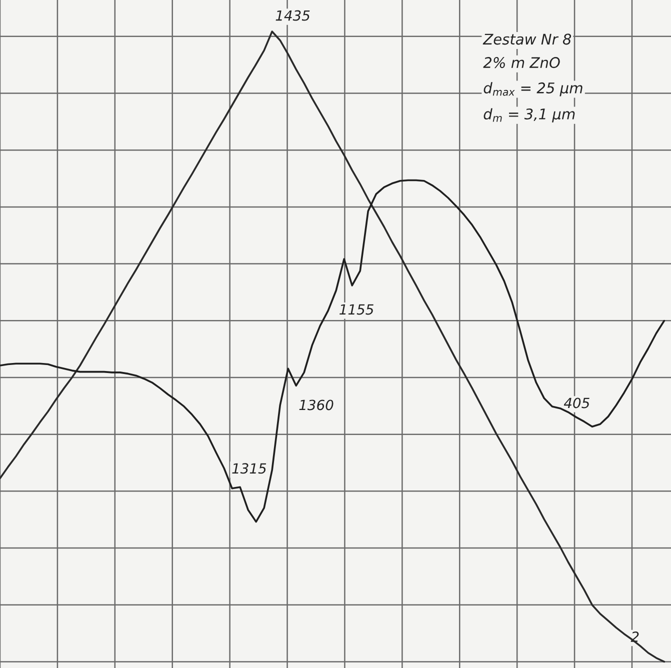 This screenshot has width=671, height=668. What do you see at coordinates (529, 115) in the screenshot?
I see `annotation: d$_{m}$ = 3,1 μm` at bounding box center [529, 115].